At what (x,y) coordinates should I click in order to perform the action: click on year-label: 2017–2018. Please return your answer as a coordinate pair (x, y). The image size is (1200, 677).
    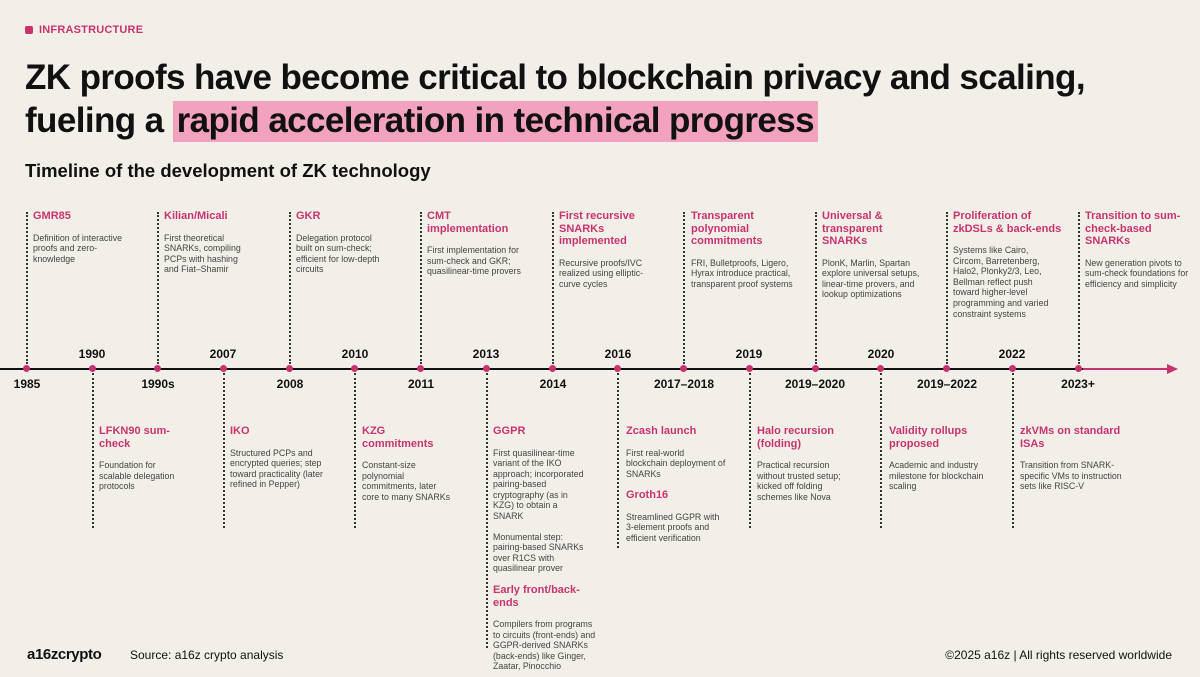
    Looking at the image, I should click on (684, 384).